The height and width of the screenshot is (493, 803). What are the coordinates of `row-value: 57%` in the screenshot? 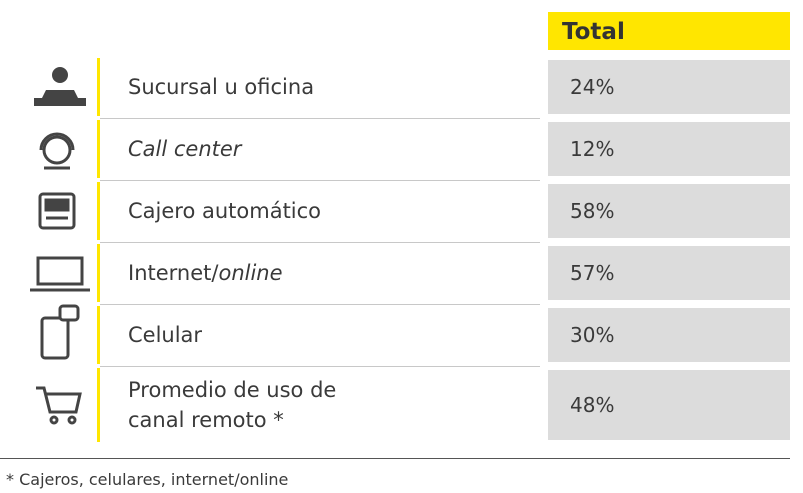 It's located at (669, 273).